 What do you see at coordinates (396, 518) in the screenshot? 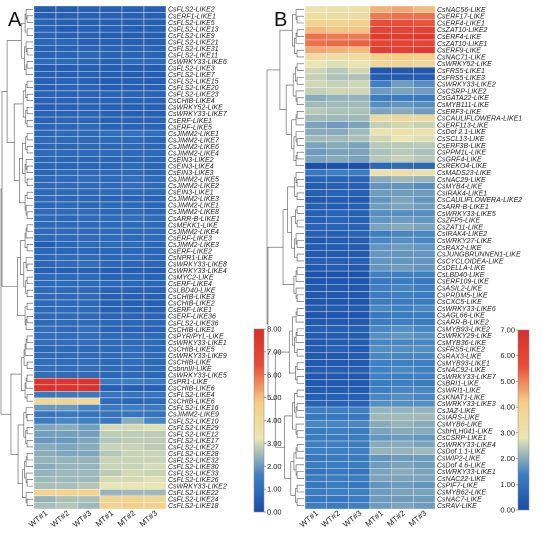
I see `column-label: MT#2` at bounding box center [396, 518].